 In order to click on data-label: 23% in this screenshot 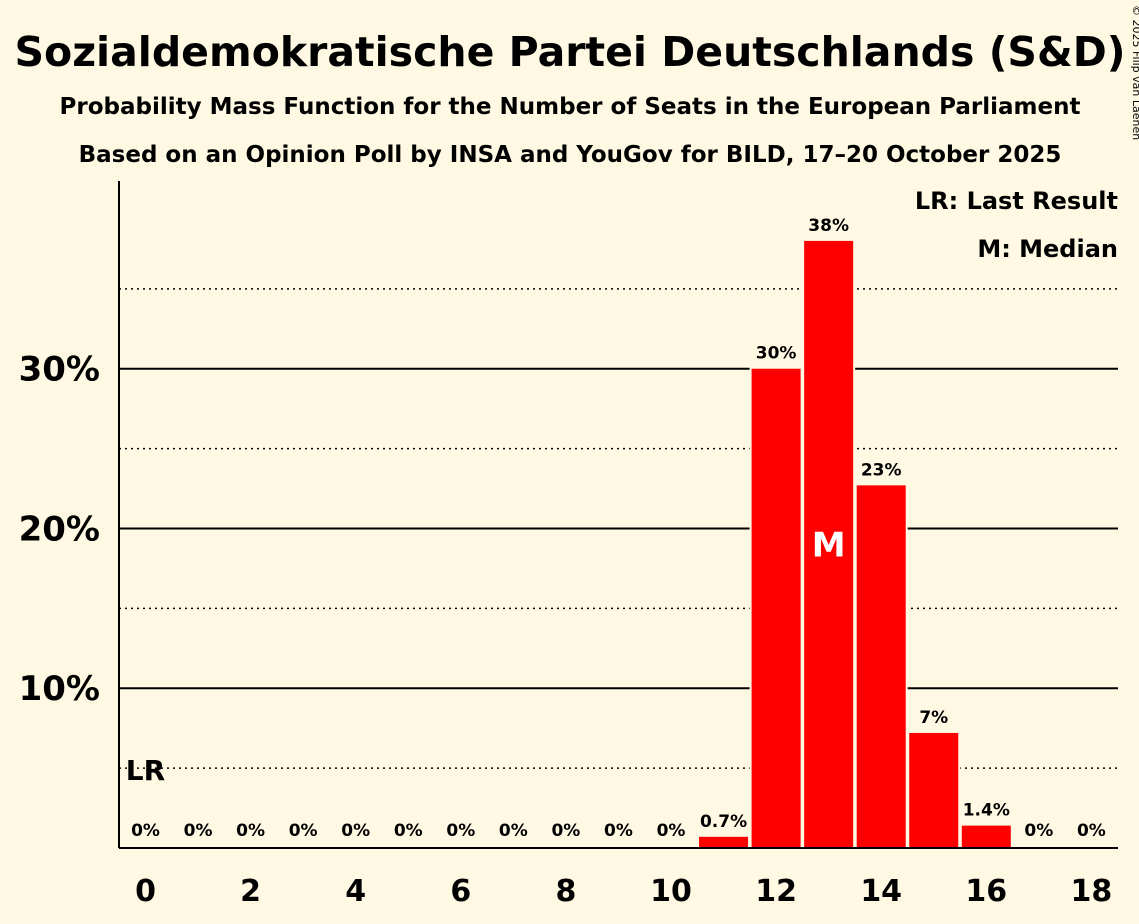, I will do `click(881, 470)`.